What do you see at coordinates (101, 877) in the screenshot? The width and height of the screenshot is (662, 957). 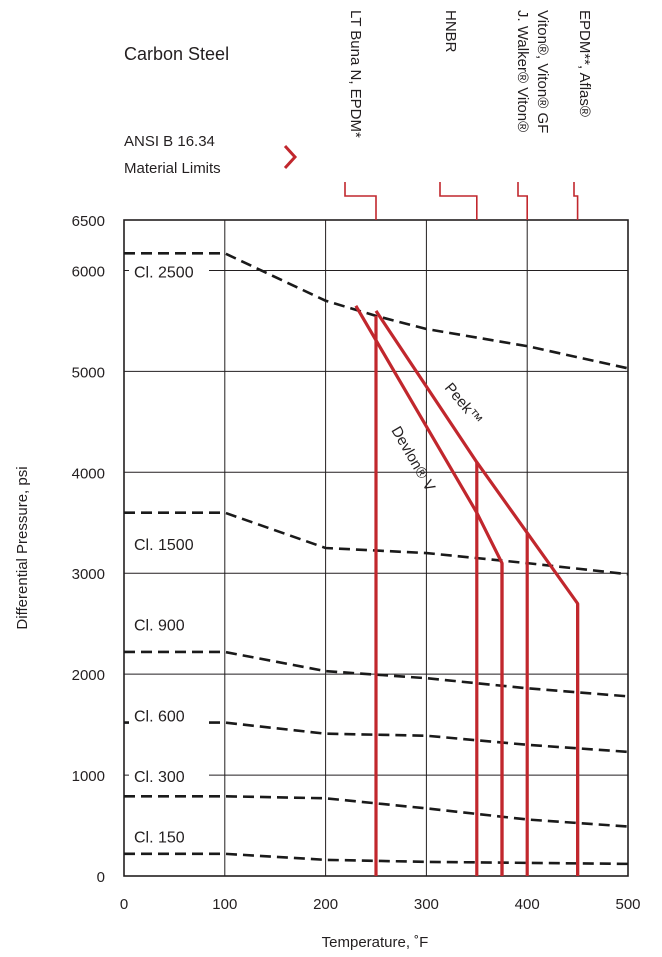 I see `y-tick-label: 0` at bounding box center [101, 877].